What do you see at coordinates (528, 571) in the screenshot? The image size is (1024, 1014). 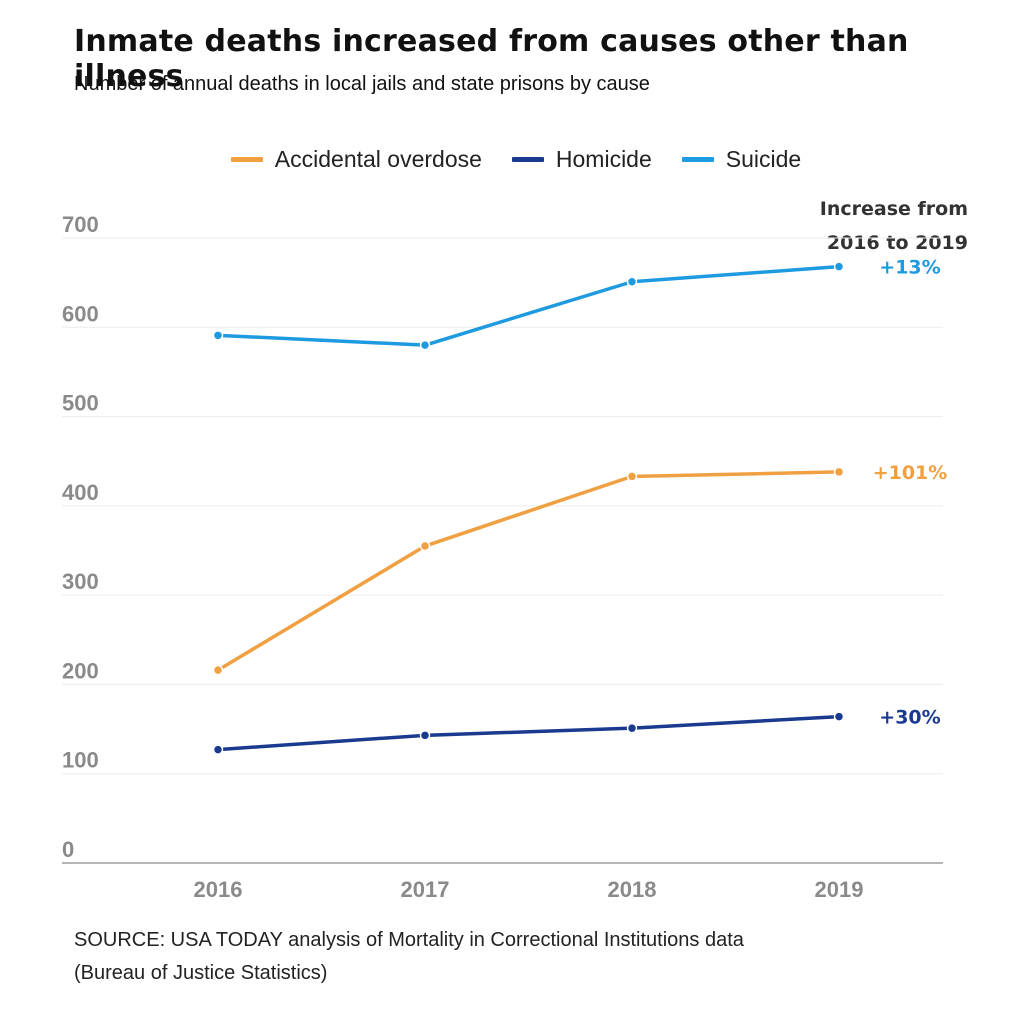 I see `series-line-accidental-overdose` at bounding box center [528, 571].